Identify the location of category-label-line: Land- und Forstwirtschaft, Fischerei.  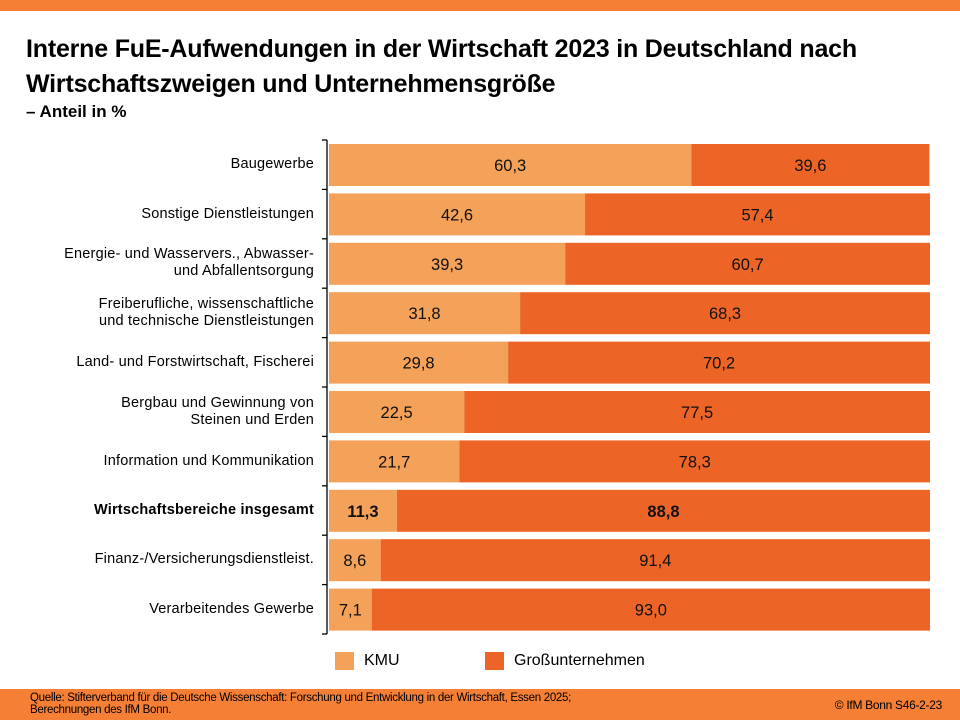
(195, 361).